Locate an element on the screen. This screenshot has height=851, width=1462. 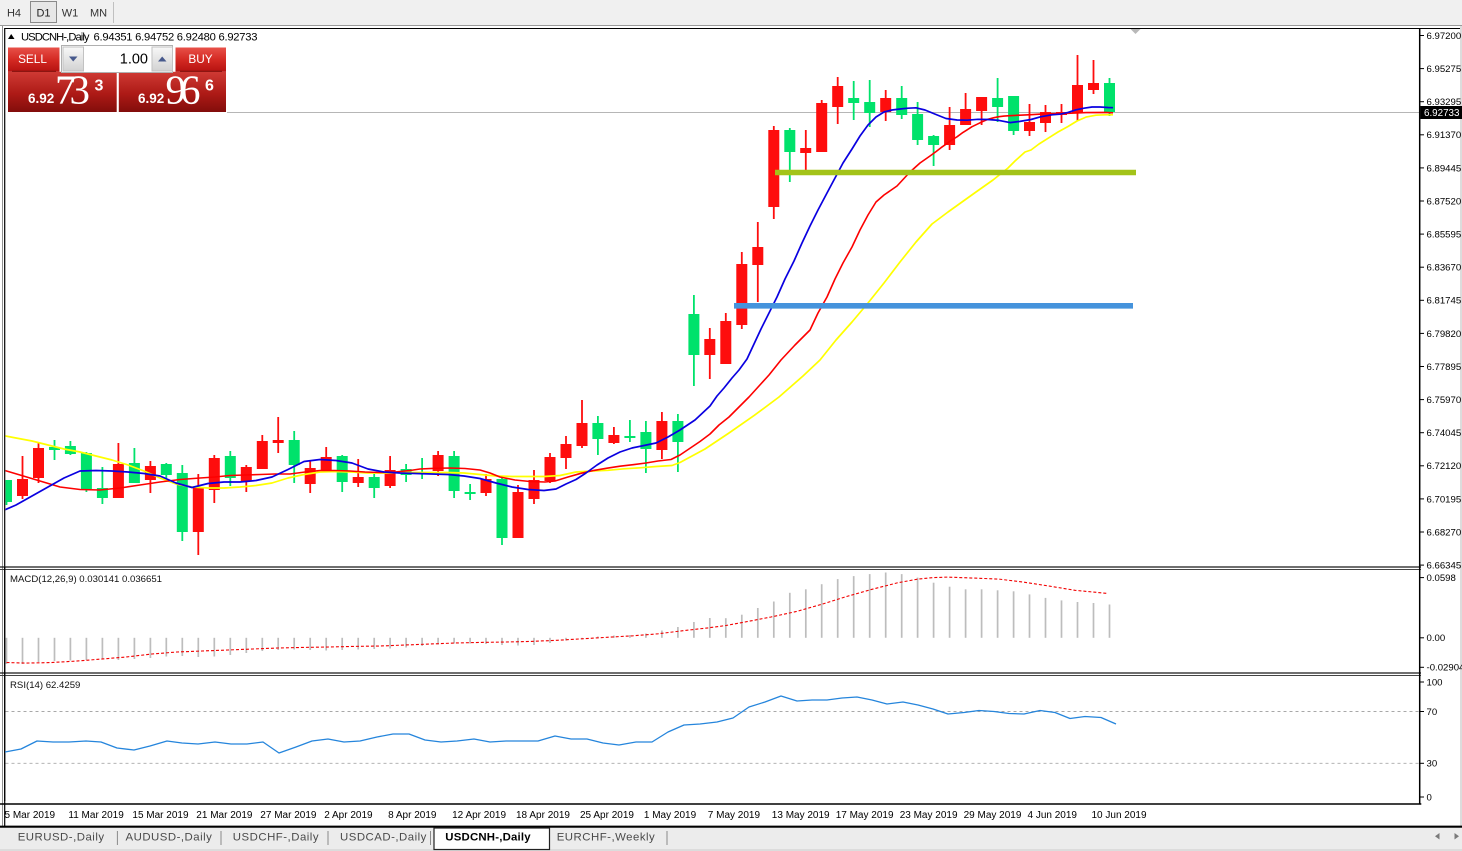
svg-text: 8 Apr 2019 is located at coordinates (412, 815).